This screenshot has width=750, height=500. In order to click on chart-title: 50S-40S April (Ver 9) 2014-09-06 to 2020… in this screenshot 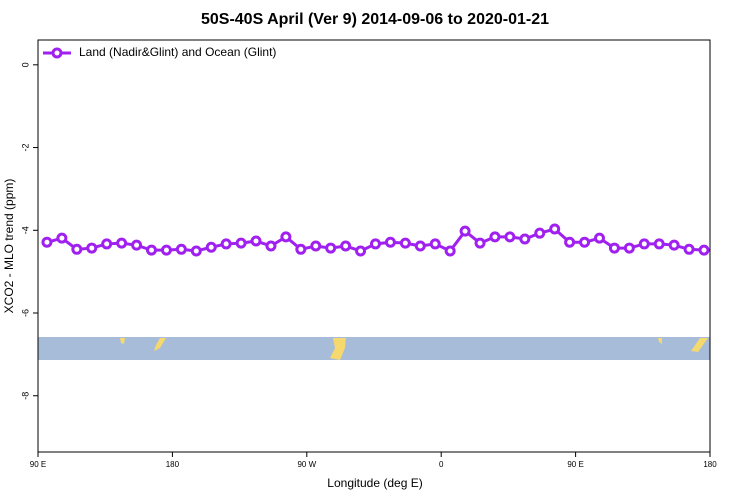, I will do `click(375, 19)`.